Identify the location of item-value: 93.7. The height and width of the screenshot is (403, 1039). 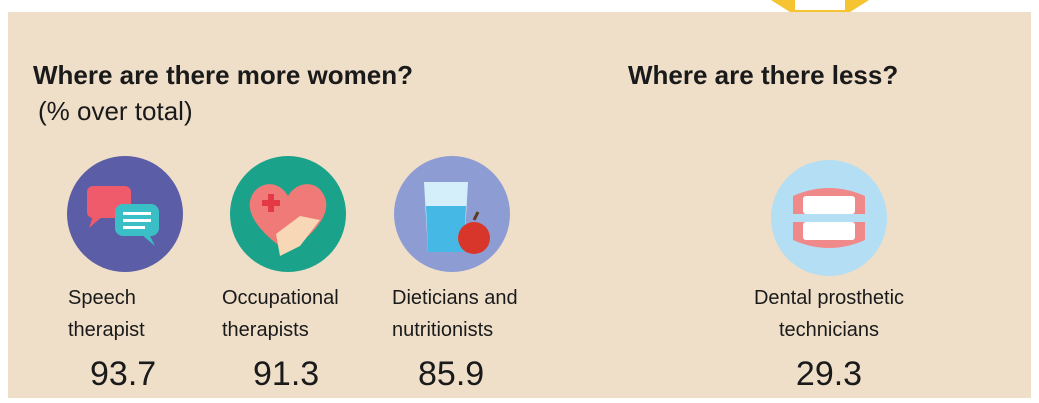
(123, 374).